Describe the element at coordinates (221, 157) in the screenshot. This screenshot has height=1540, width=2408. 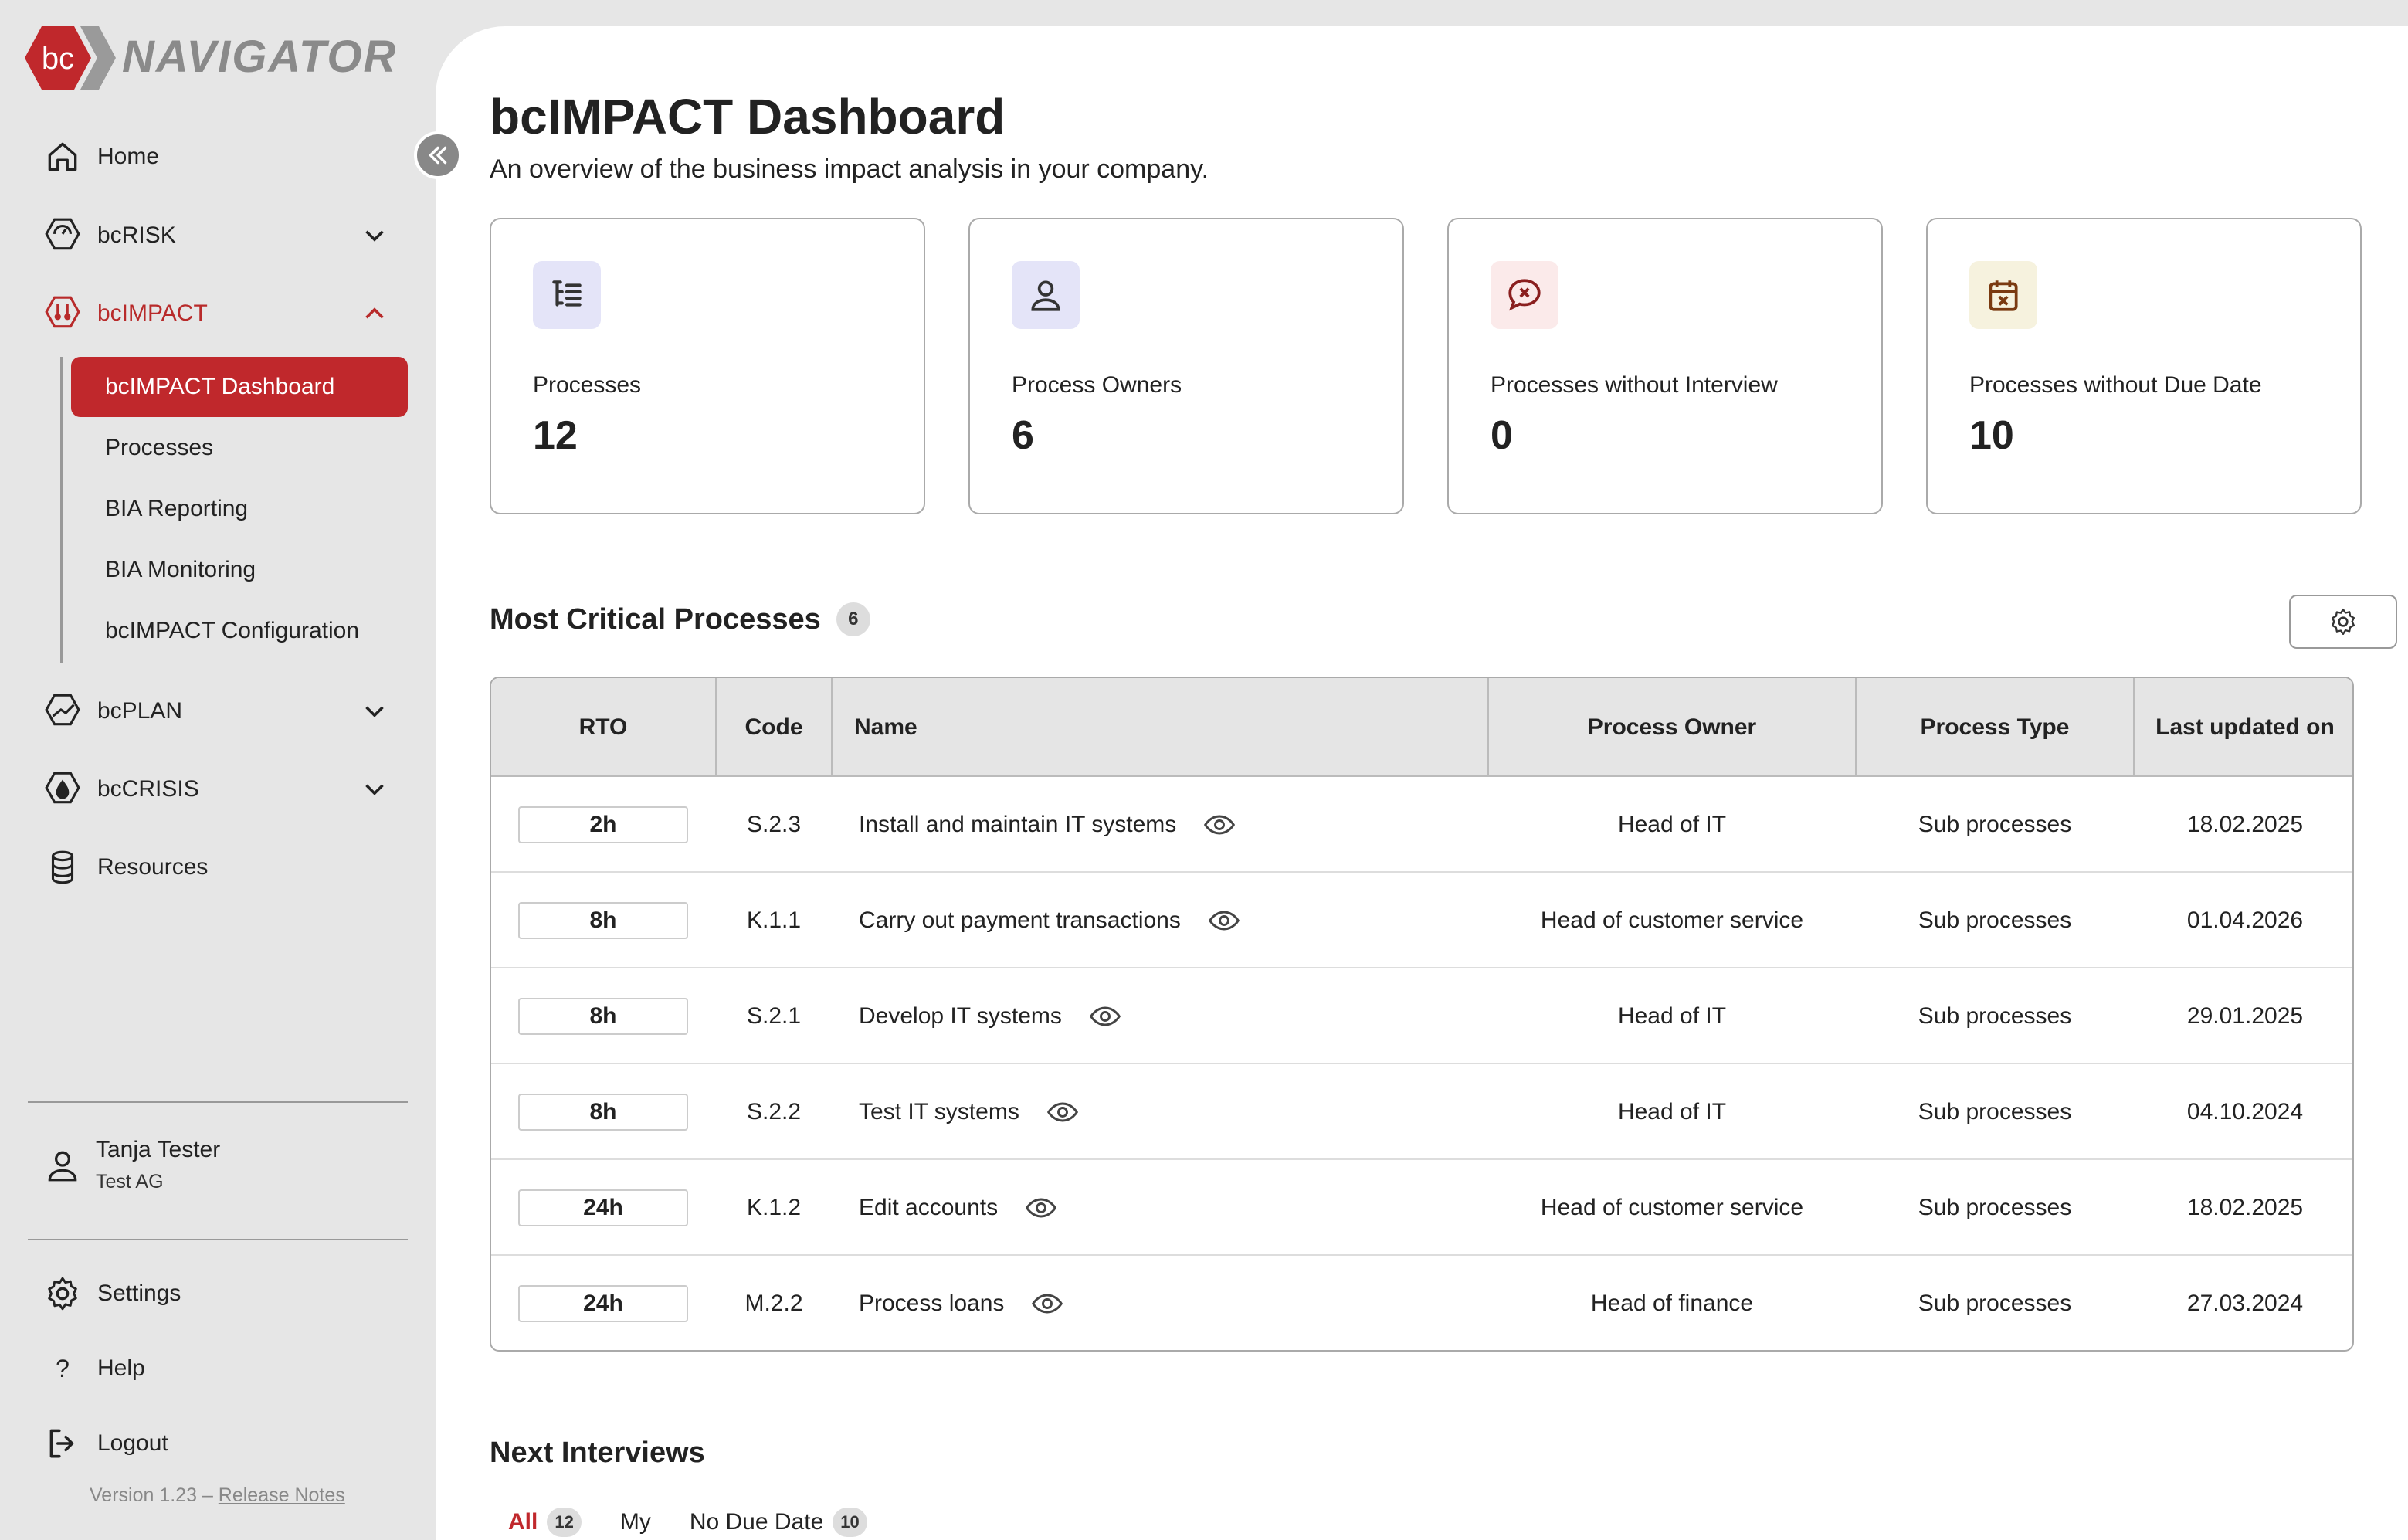
I see `nav-home: Home` at that location.